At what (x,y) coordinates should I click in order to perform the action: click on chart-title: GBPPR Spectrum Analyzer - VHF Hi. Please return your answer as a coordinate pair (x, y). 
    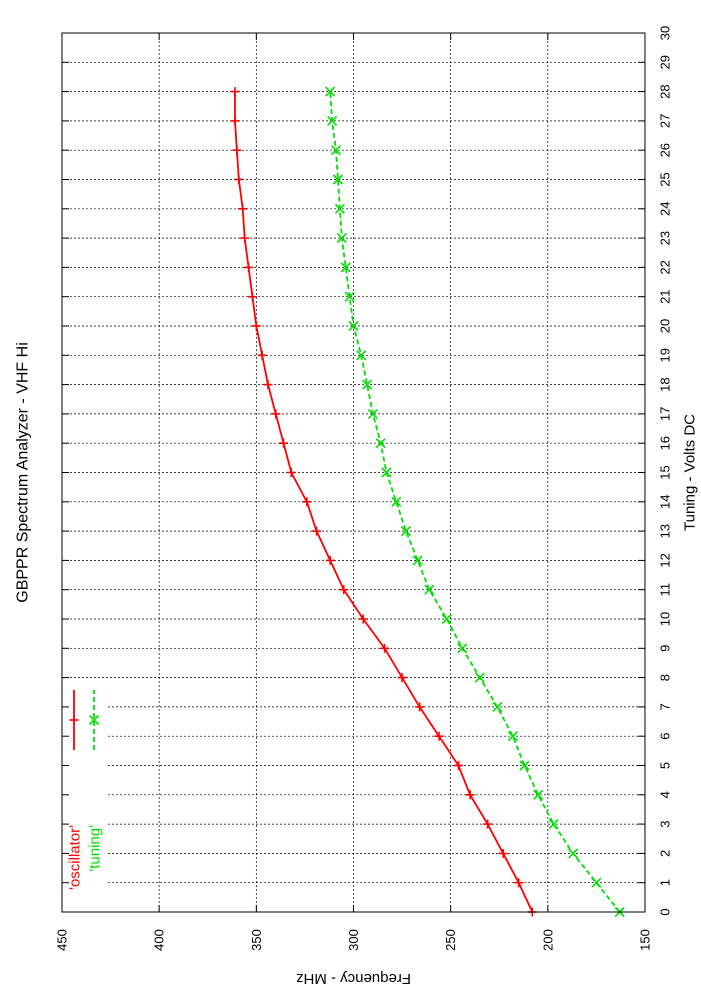
    Looking at the image, I should click on (23, 472).